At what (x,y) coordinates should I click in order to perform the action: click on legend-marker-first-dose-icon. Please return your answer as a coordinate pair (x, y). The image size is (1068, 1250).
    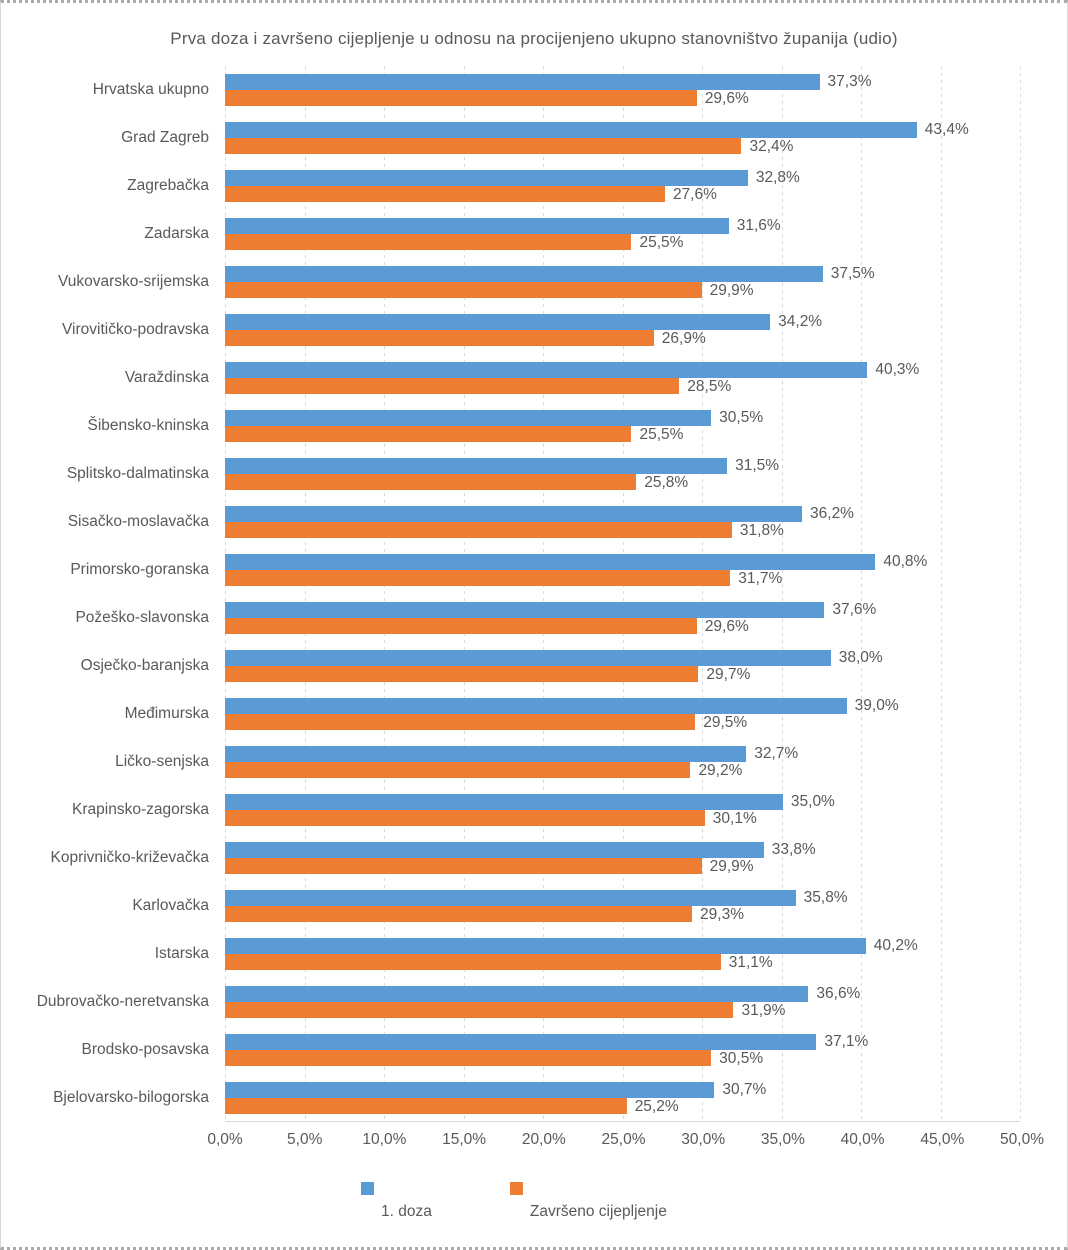
    Looking at the image, I should click on (367, 1188).